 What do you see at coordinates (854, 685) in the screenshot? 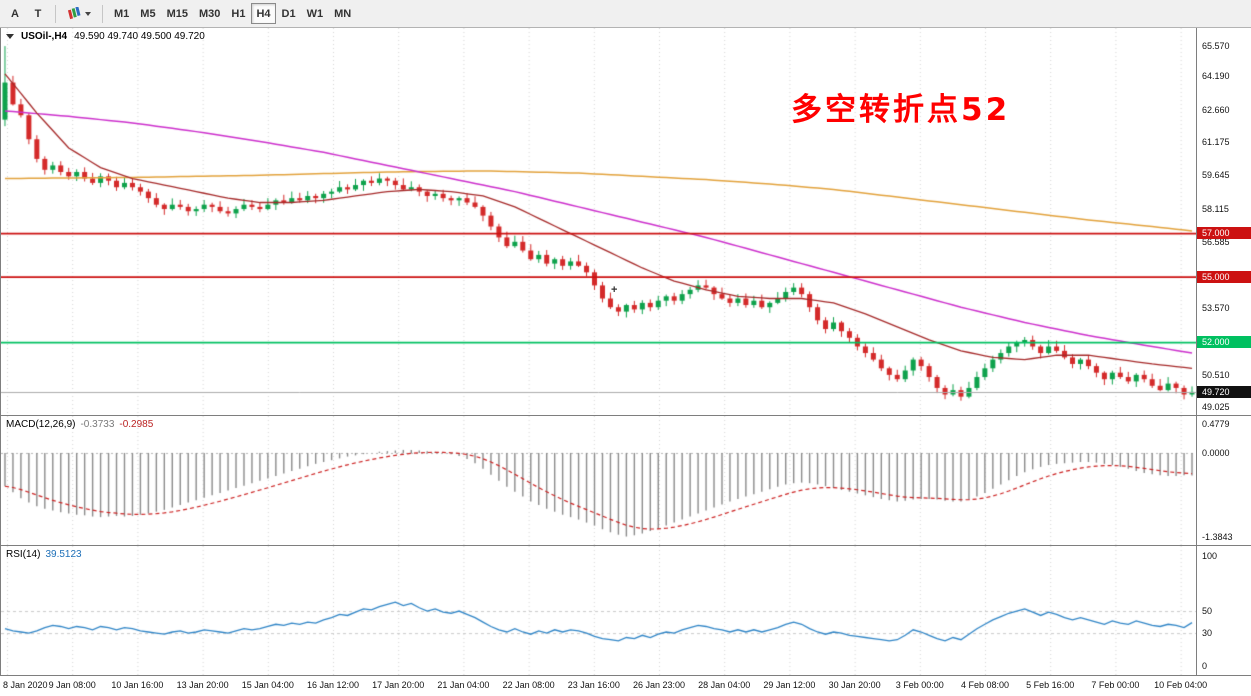
I see `time-axis-label: 30 Jan 20:00` at bounding box center [854, 685].